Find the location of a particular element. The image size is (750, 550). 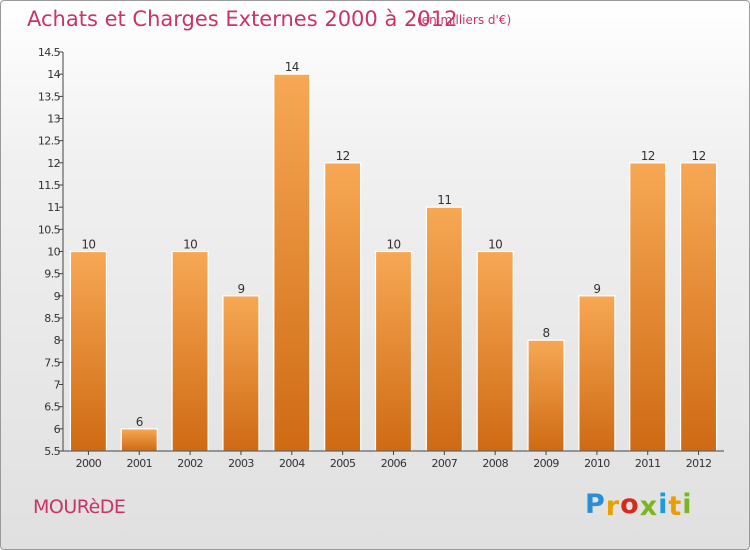

x-tick-label: 2012 is located at coordinates (699, 463).